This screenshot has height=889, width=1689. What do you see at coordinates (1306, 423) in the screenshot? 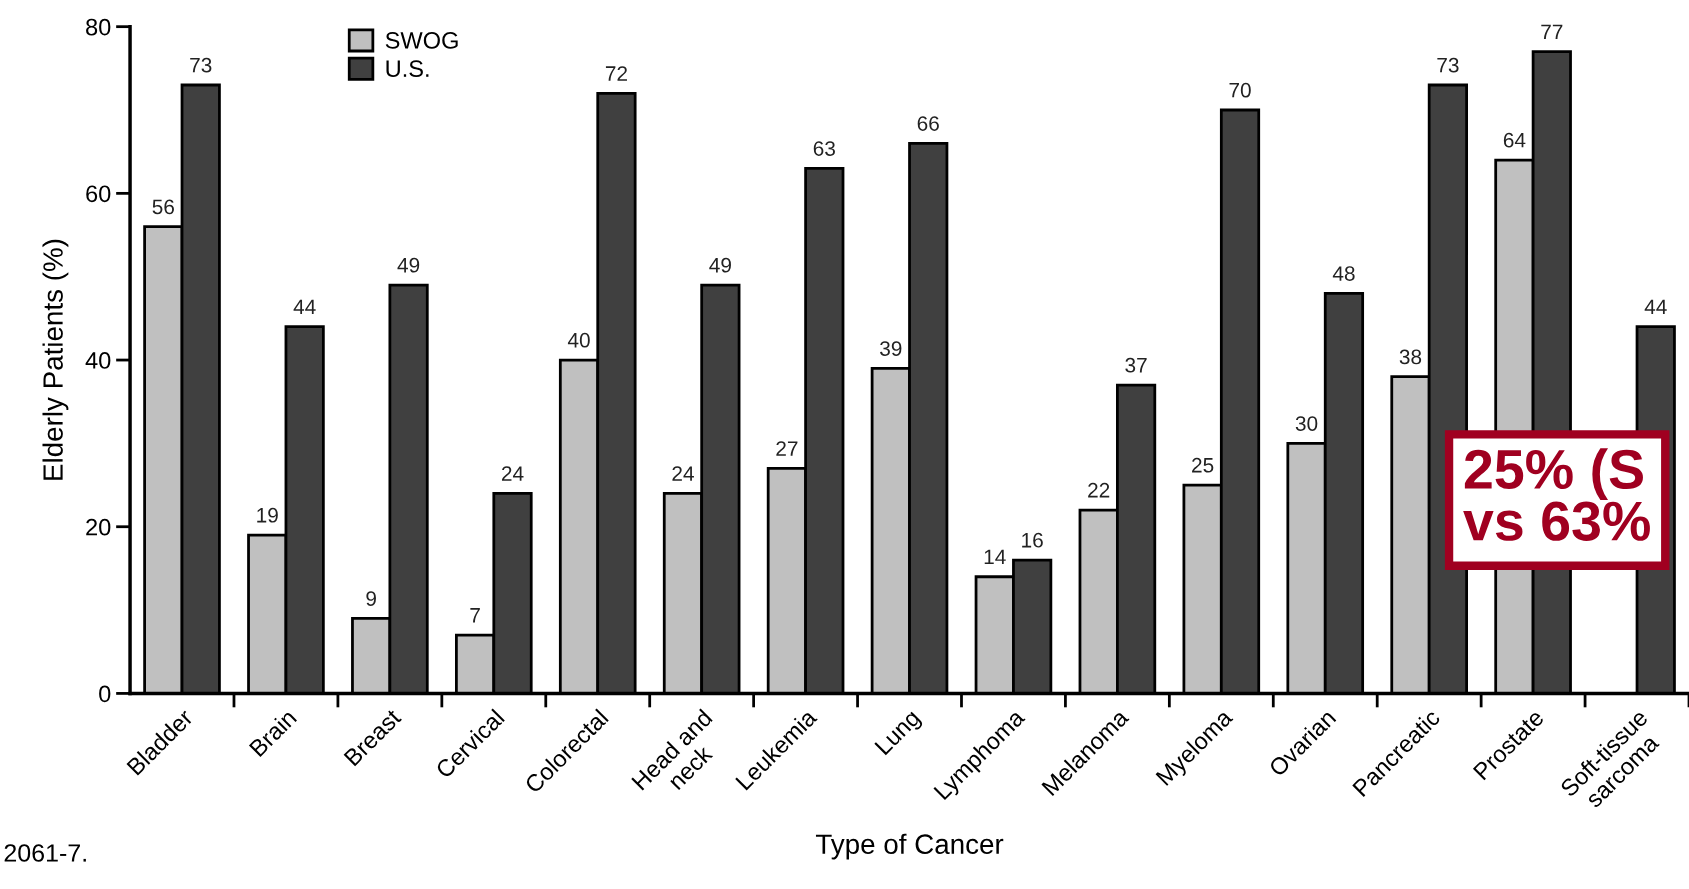
I see `data-label: 30` at bounding box center [1306, 423].